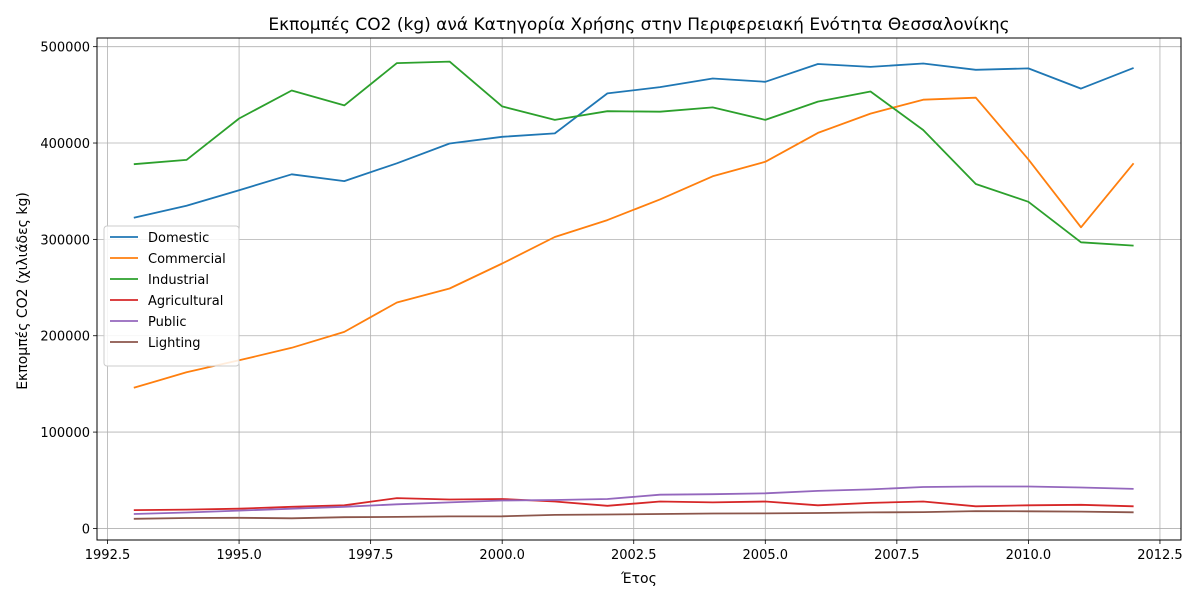 Image resolution: width=1200 pixels, height=600 pixels. I want to click on x-tick-label: 2005.0, so click(766, 555).